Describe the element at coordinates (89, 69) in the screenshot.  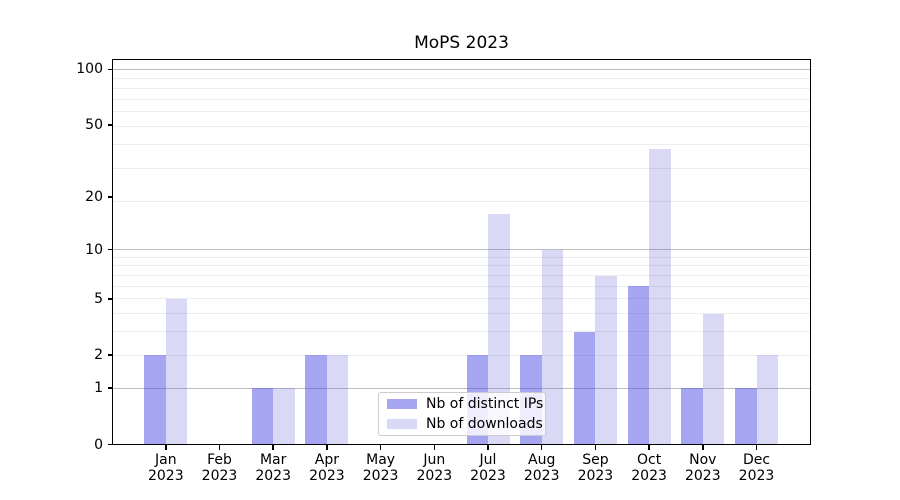
I see `y-tick-label-100: 100` at that location.